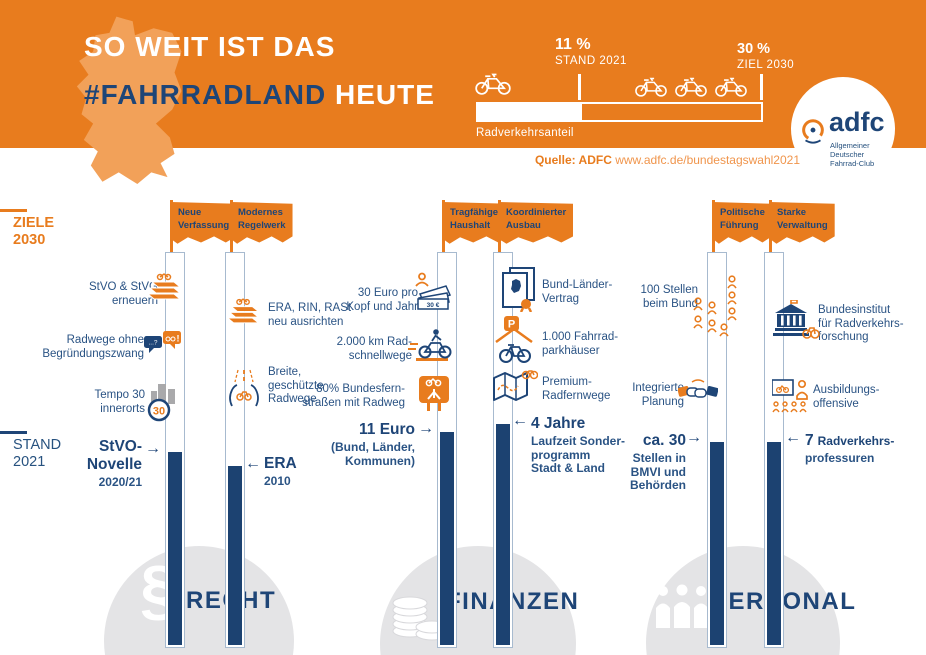  I want to click on status-detail: (Bund, Länder, Kommunen), so click(373, 454).